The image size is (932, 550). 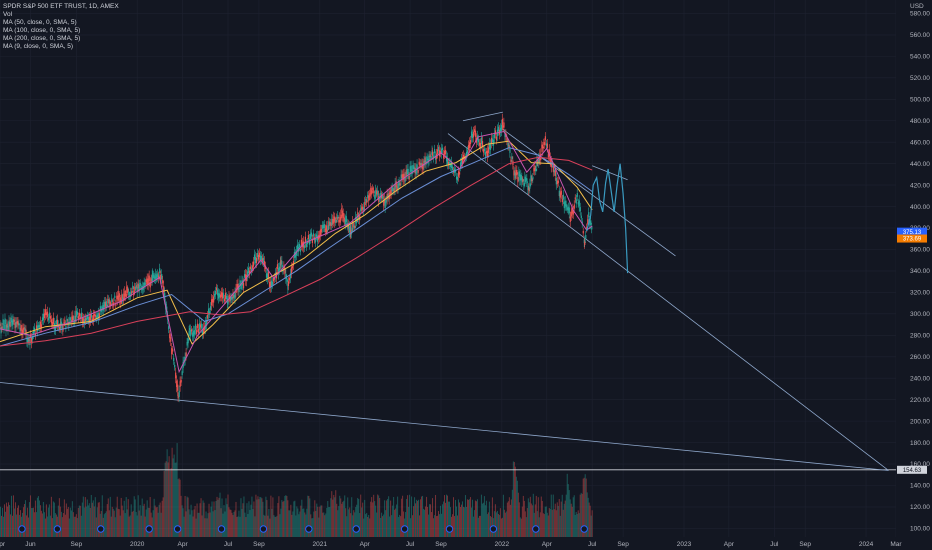 What do you see at coordinates (912, 469) in the screenshot?
I see `level-price-badge-bg` at bounding box center [912, 469].